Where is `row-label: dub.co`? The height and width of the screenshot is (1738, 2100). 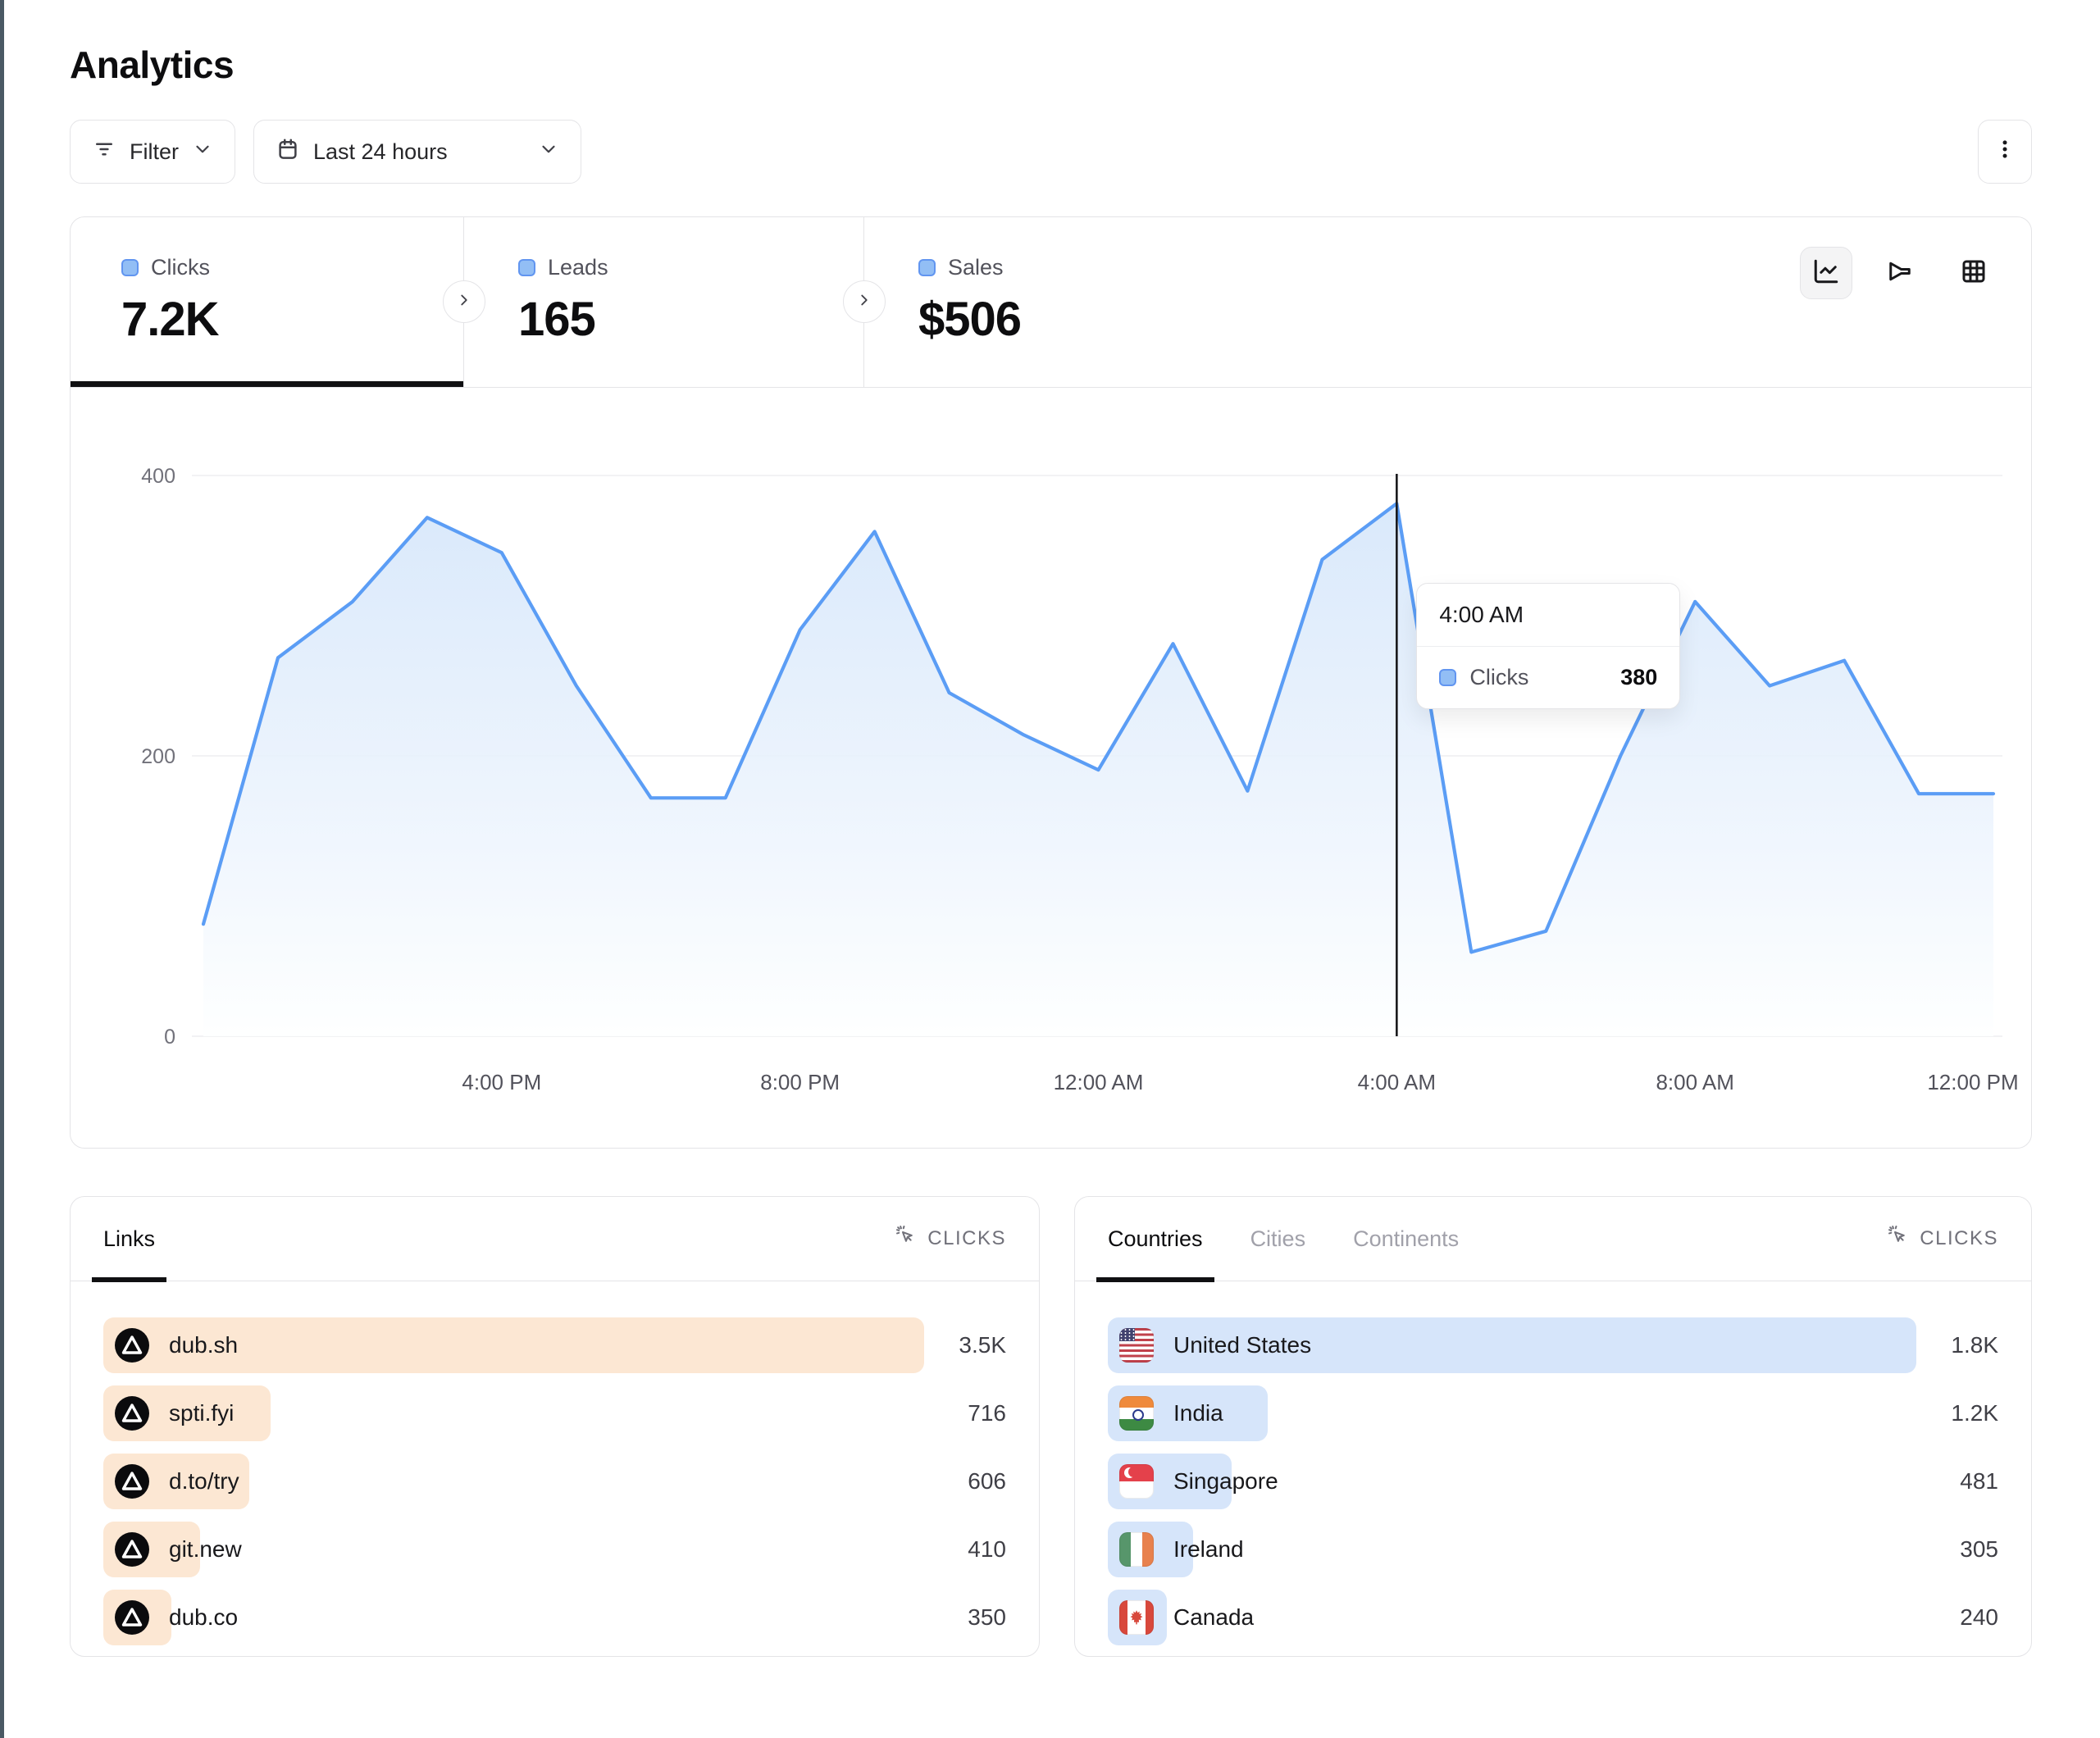 row-label: dub.co is located at coordinates (204, 1617).